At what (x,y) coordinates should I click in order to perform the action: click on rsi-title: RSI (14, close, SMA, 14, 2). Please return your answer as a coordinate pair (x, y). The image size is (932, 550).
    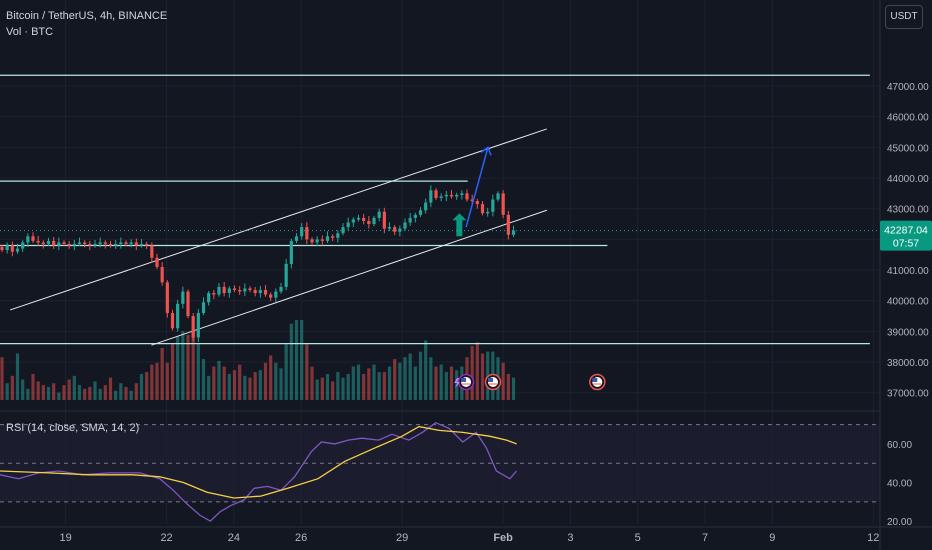
    Looking at the image, I should click on (73, 428).